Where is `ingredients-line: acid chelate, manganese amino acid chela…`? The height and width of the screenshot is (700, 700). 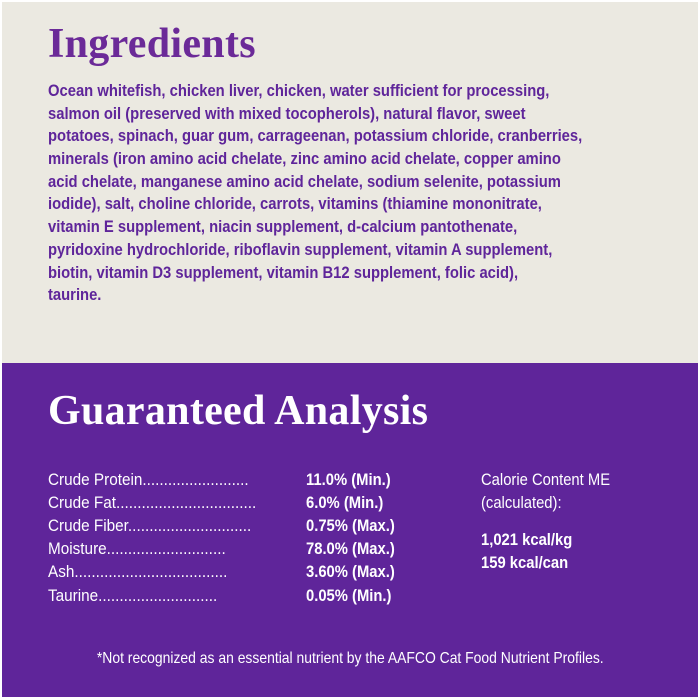 ingredients-line: acid chelate, manganese amino acid chela… is located at coordinates (304, 181).